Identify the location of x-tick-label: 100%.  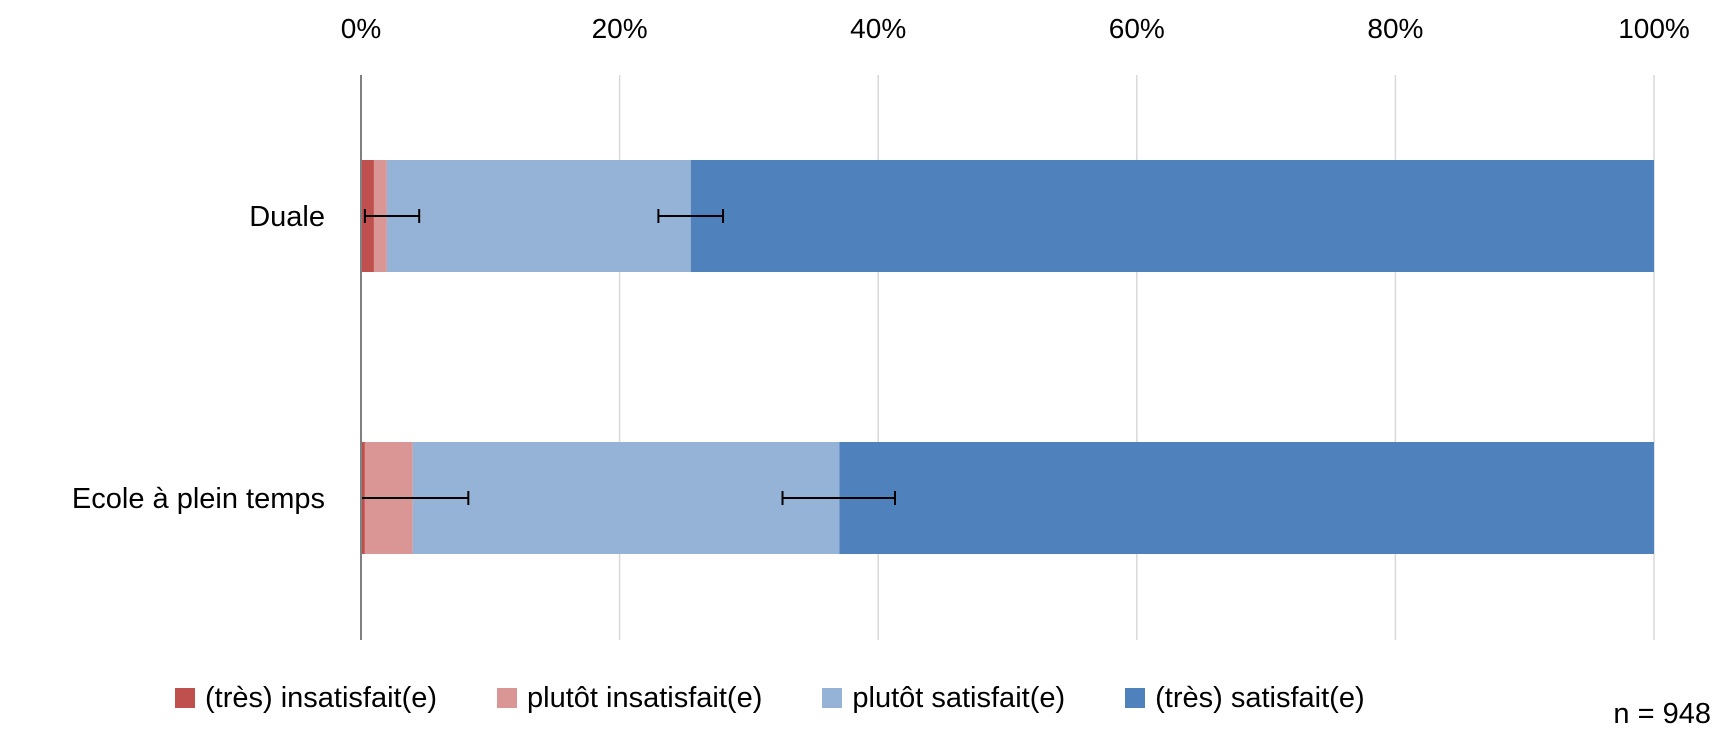
(1654, 28).